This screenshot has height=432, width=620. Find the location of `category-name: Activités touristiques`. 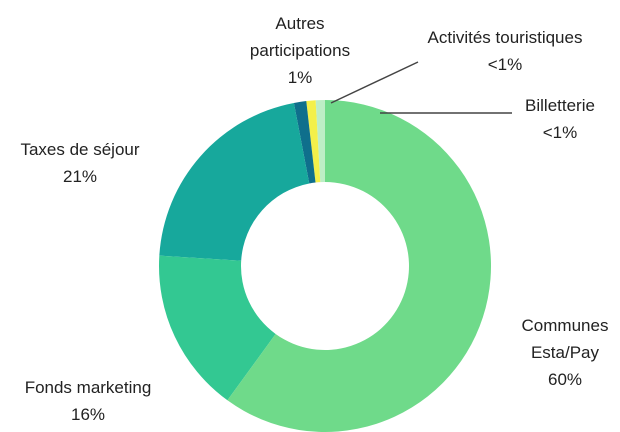

category-name: Activités touristiques is located at coordinates (505, 37).